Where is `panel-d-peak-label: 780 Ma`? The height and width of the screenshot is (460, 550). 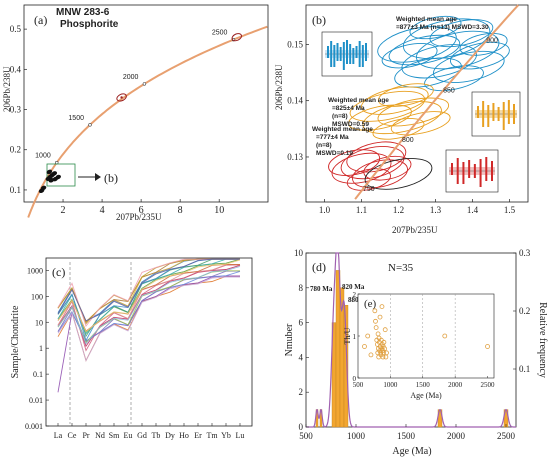
panel-d-peak-label: 780 Ma is located at coordinates (321, 289).